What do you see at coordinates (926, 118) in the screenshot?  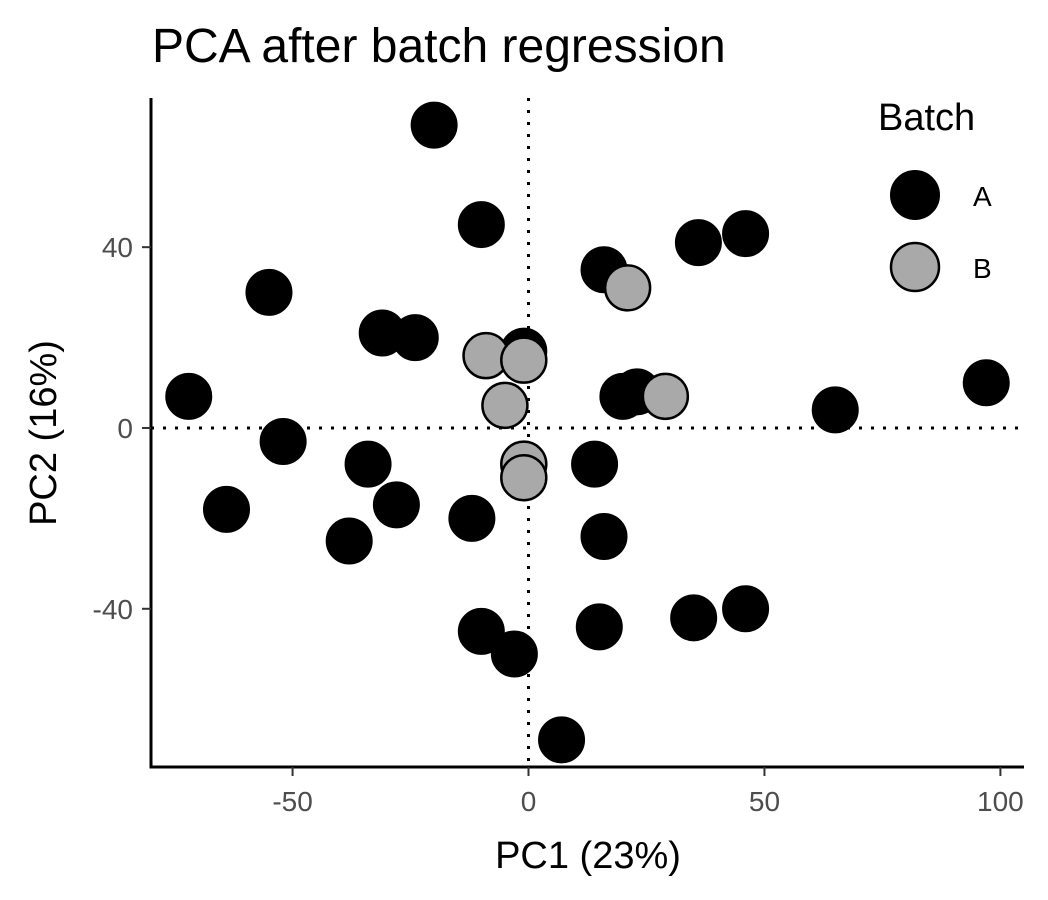 I see `legend-title: Batch` at bounding box center [926, 118].